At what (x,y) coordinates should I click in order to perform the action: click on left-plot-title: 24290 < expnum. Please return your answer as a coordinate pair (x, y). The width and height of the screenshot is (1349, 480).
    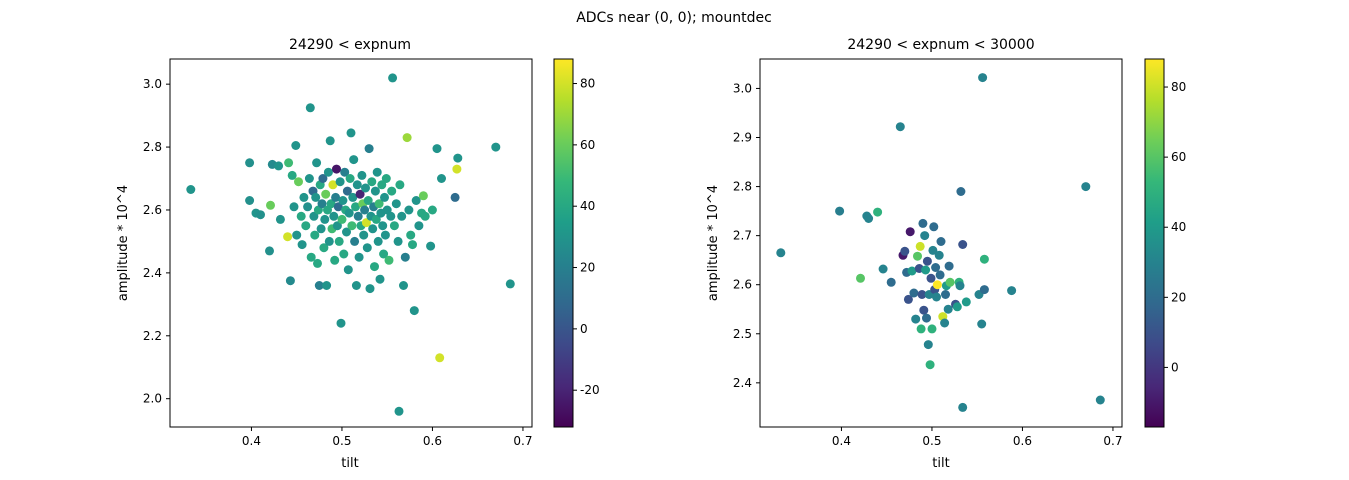
    Looking at the image, I should click on (350, 45).